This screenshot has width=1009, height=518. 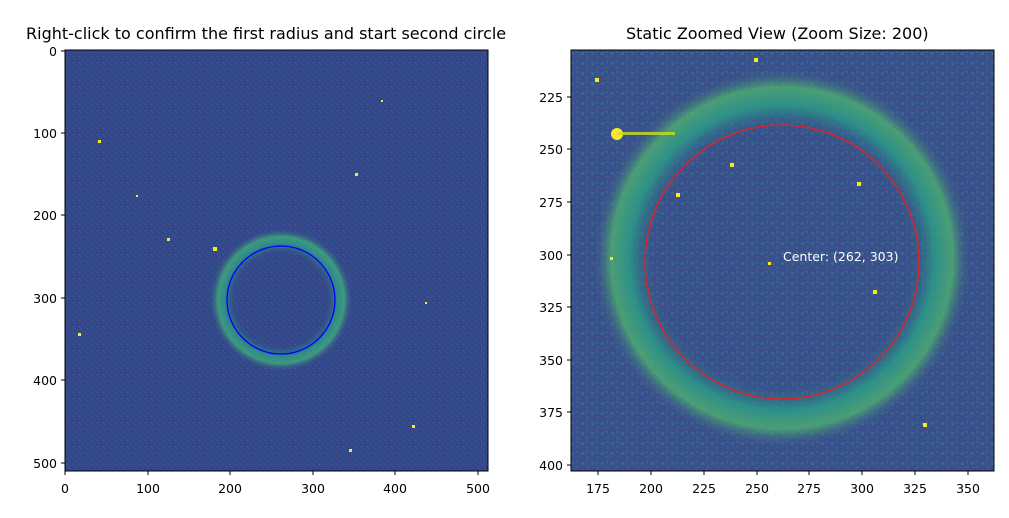 I want to click on right-selection-circle, so click(x=782, y=262).